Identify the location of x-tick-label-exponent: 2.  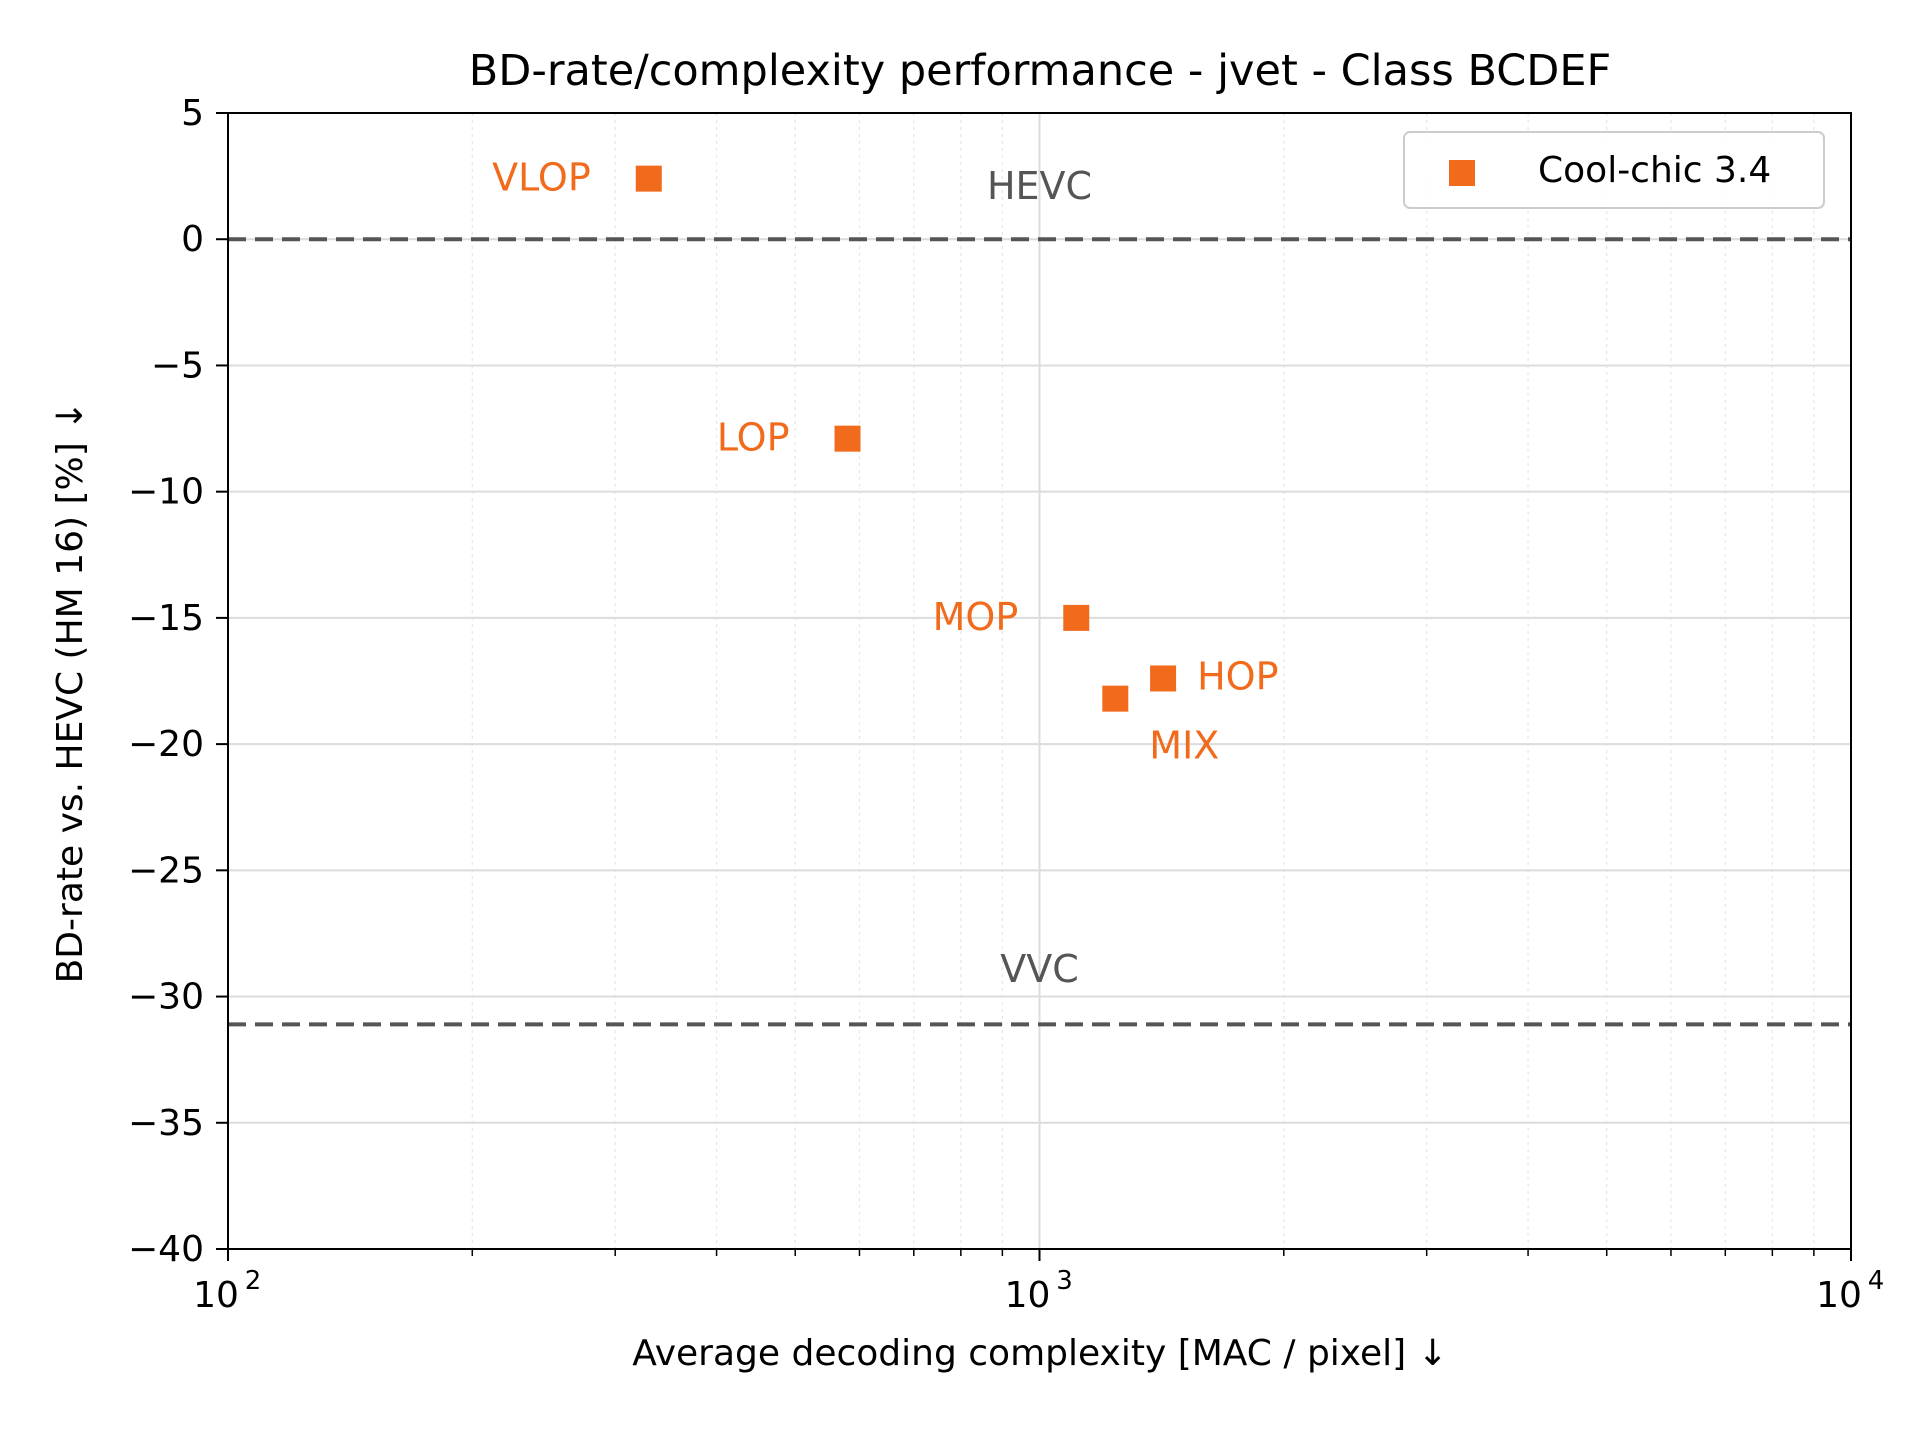
(253, 1281).